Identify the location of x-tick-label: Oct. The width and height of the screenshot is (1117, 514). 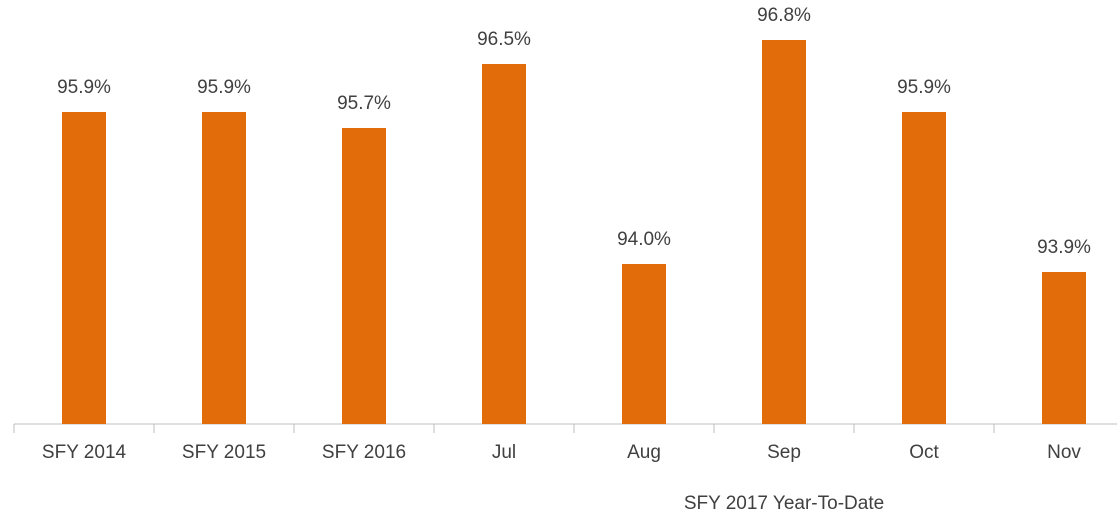
(924, 452).